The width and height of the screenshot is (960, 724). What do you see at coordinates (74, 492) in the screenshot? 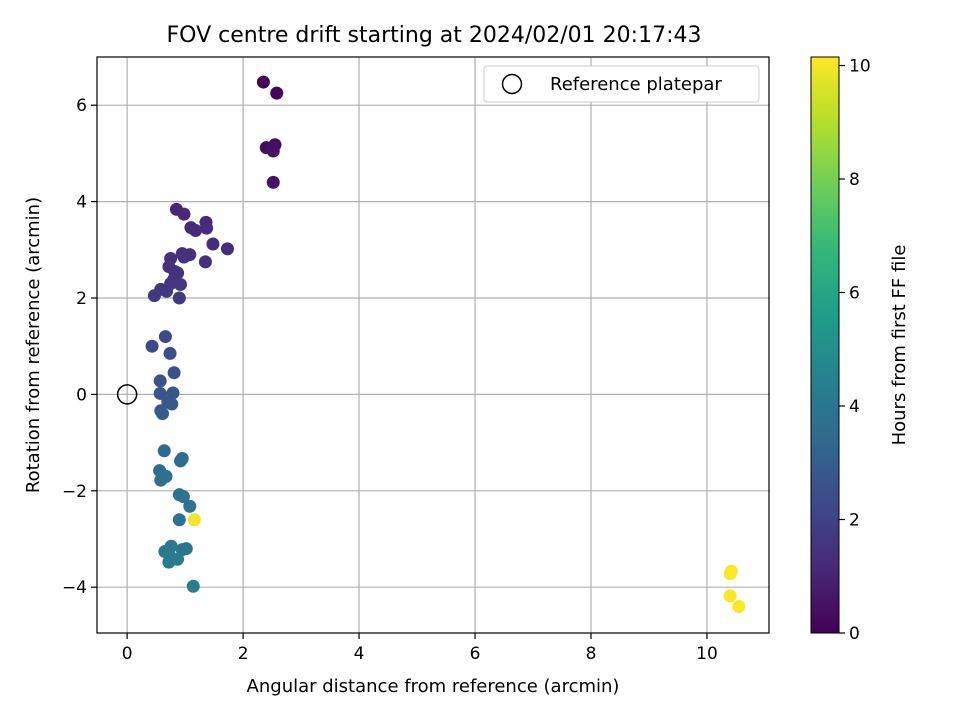
I see `y-tick-label: −2` at bounding box center [74, 492].